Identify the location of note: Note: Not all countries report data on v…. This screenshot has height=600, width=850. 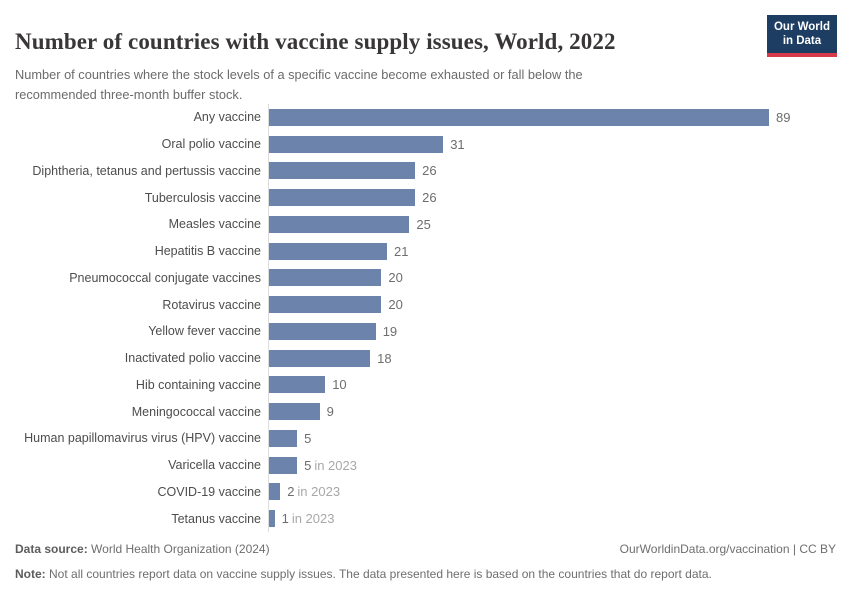
(425, 574).